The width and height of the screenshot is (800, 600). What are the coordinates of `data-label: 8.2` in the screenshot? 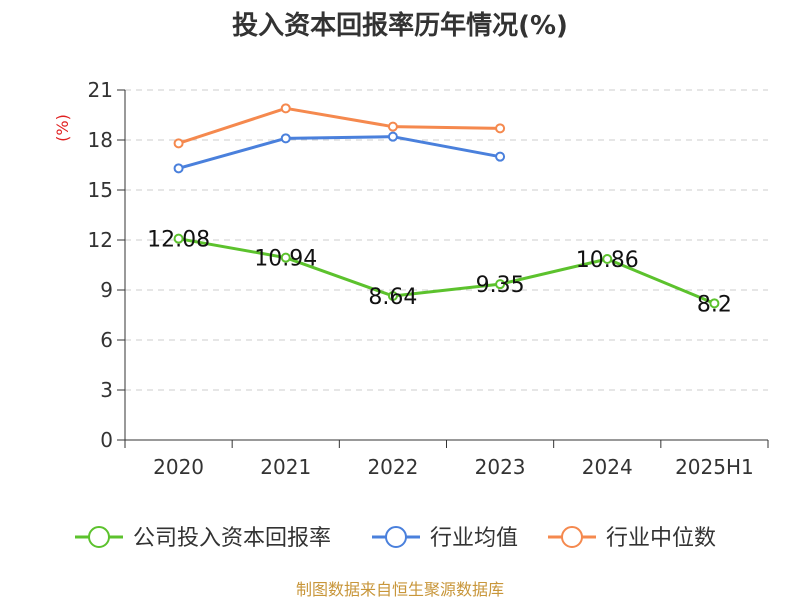 It's located at (714, 304).